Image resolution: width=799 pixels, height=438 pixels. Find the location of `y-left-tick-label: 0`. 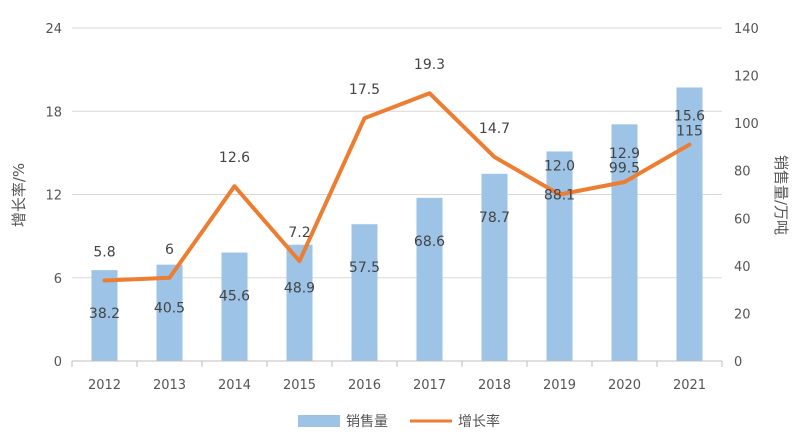

y-left-tick-label: 0 is located at coordinates (58, 362).